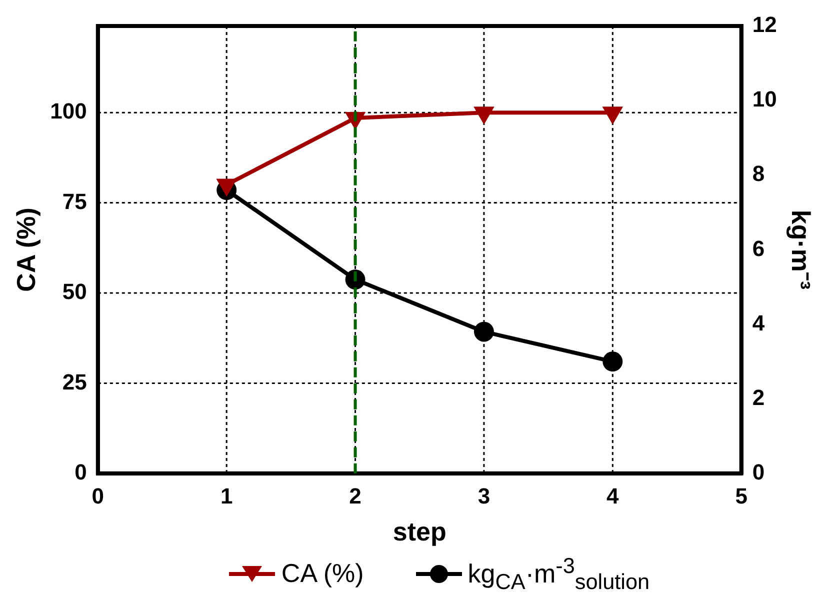 The image size is (837, 613). What do you see at coordinates (74, 201) in the screenshot?
I see `y-tick-label: 75` at bounding box center [74, 201].